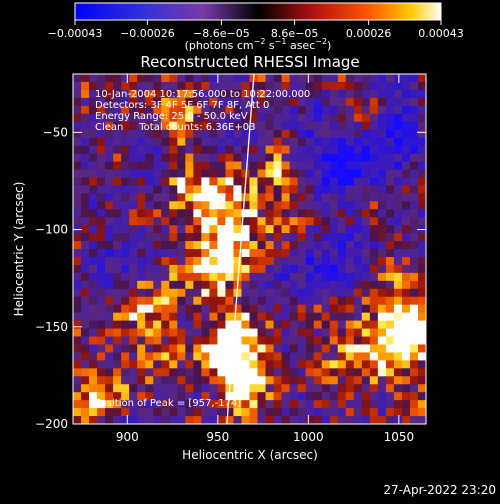 The width and height of the screenshot is (500, 504). I want to click on annotation-time-range: 10-Jan-2004 10:17:56.000 to 10:22:00.000, so click(202, 94).